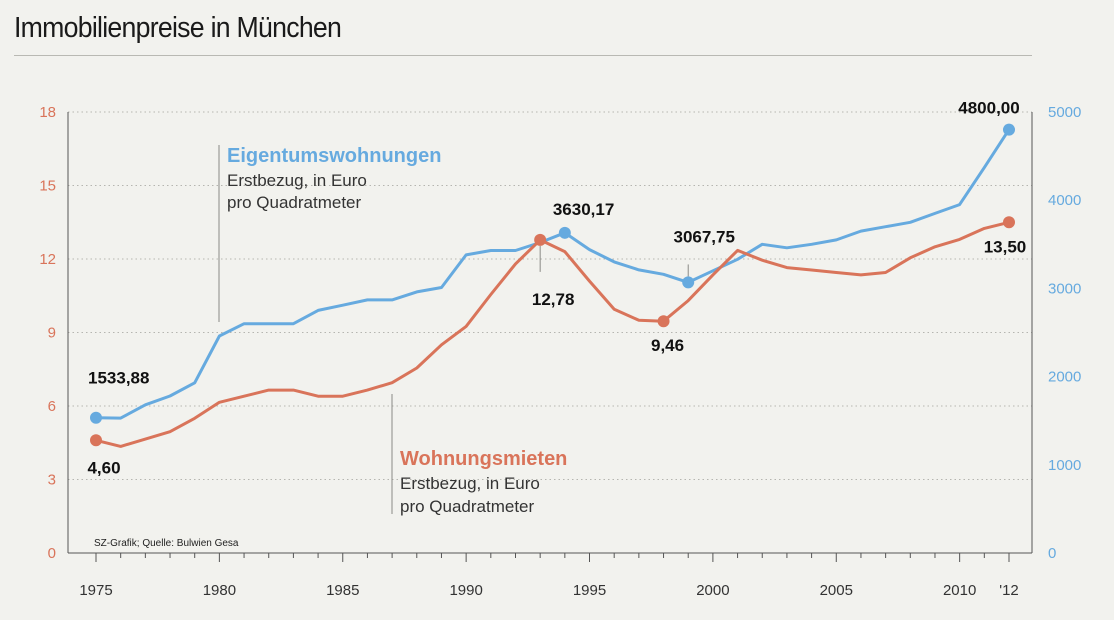  What do you see at coordinates (52, 553) in the screenshot?
I see `y-left-tick-label: 0` at bounding box center [52, 553].